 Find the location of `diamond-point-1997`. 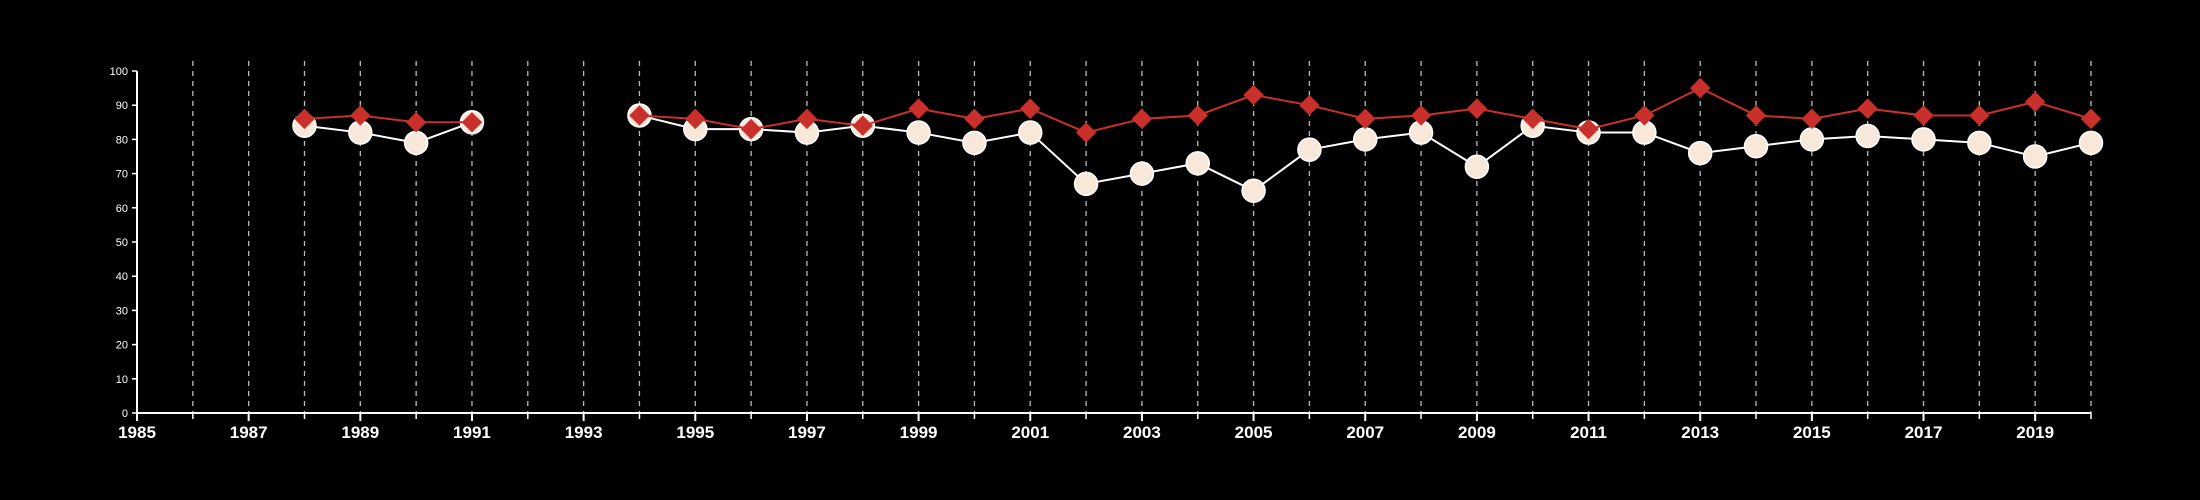

diamond-point-1997 is located at coordinates (807, 119).